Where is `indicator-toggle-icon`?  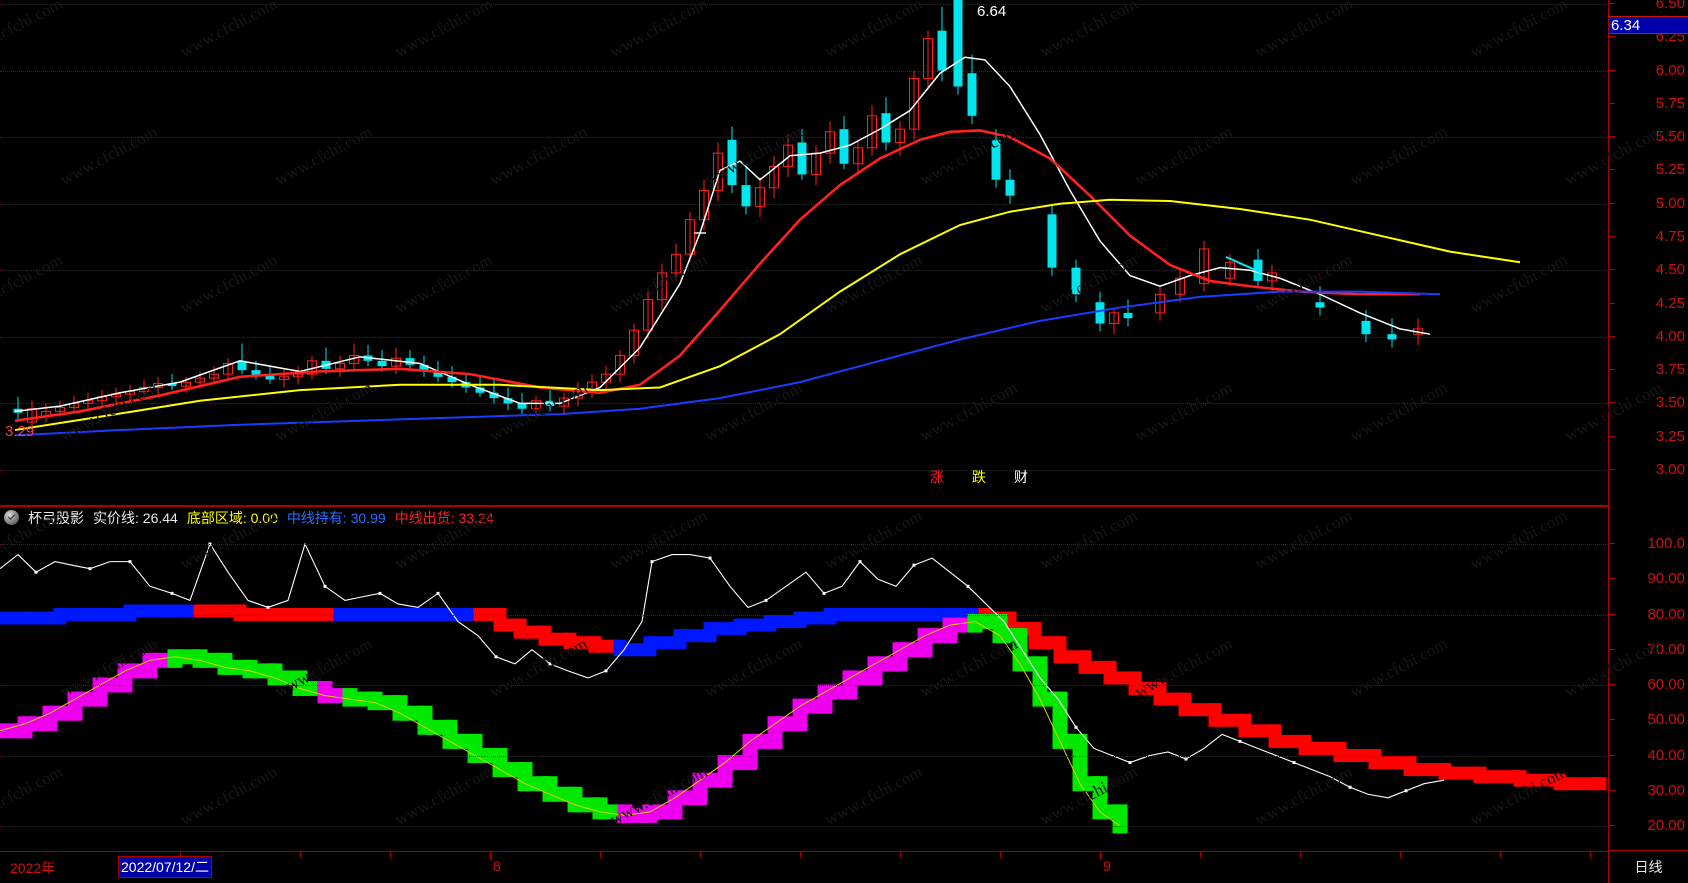
indicator-toggle-icon is located at coordinates (11, 517).